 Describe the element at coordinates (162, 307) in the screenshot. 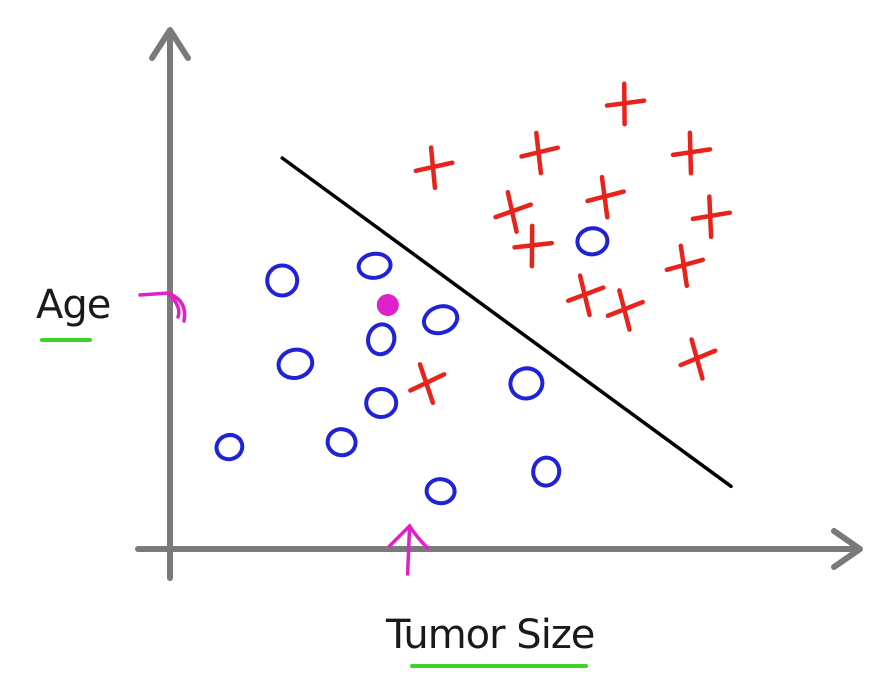

I see `y-projection-arrow` at that location.